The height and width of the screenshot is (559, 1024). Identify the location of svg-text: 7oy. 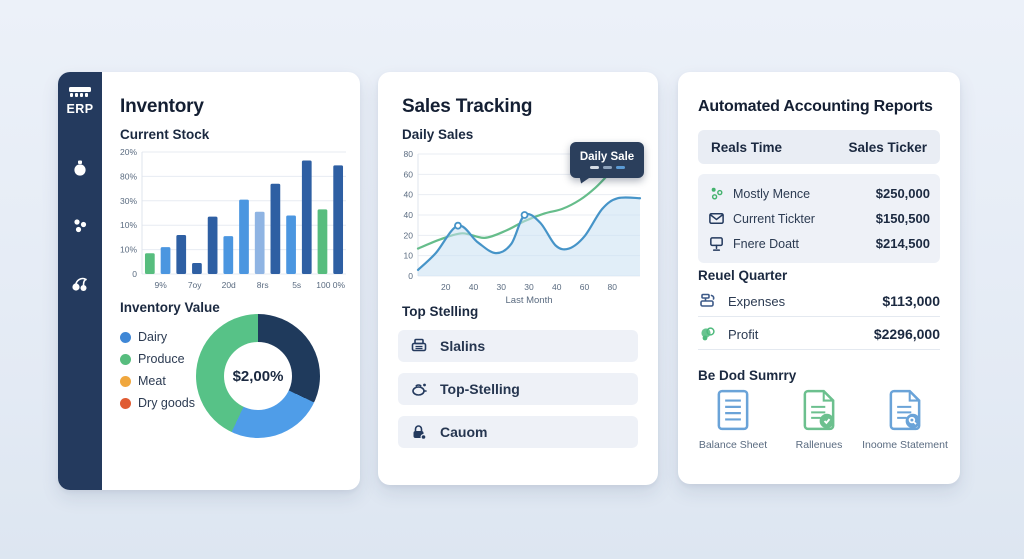
(195, 285).